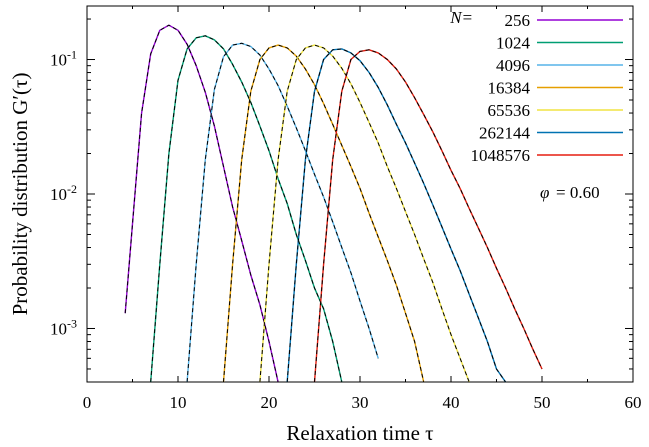 The image size is (649, 447). I want to click on legend: N= 256 1024 4096 16384 65536 262144 1048576, so click(536, 86).